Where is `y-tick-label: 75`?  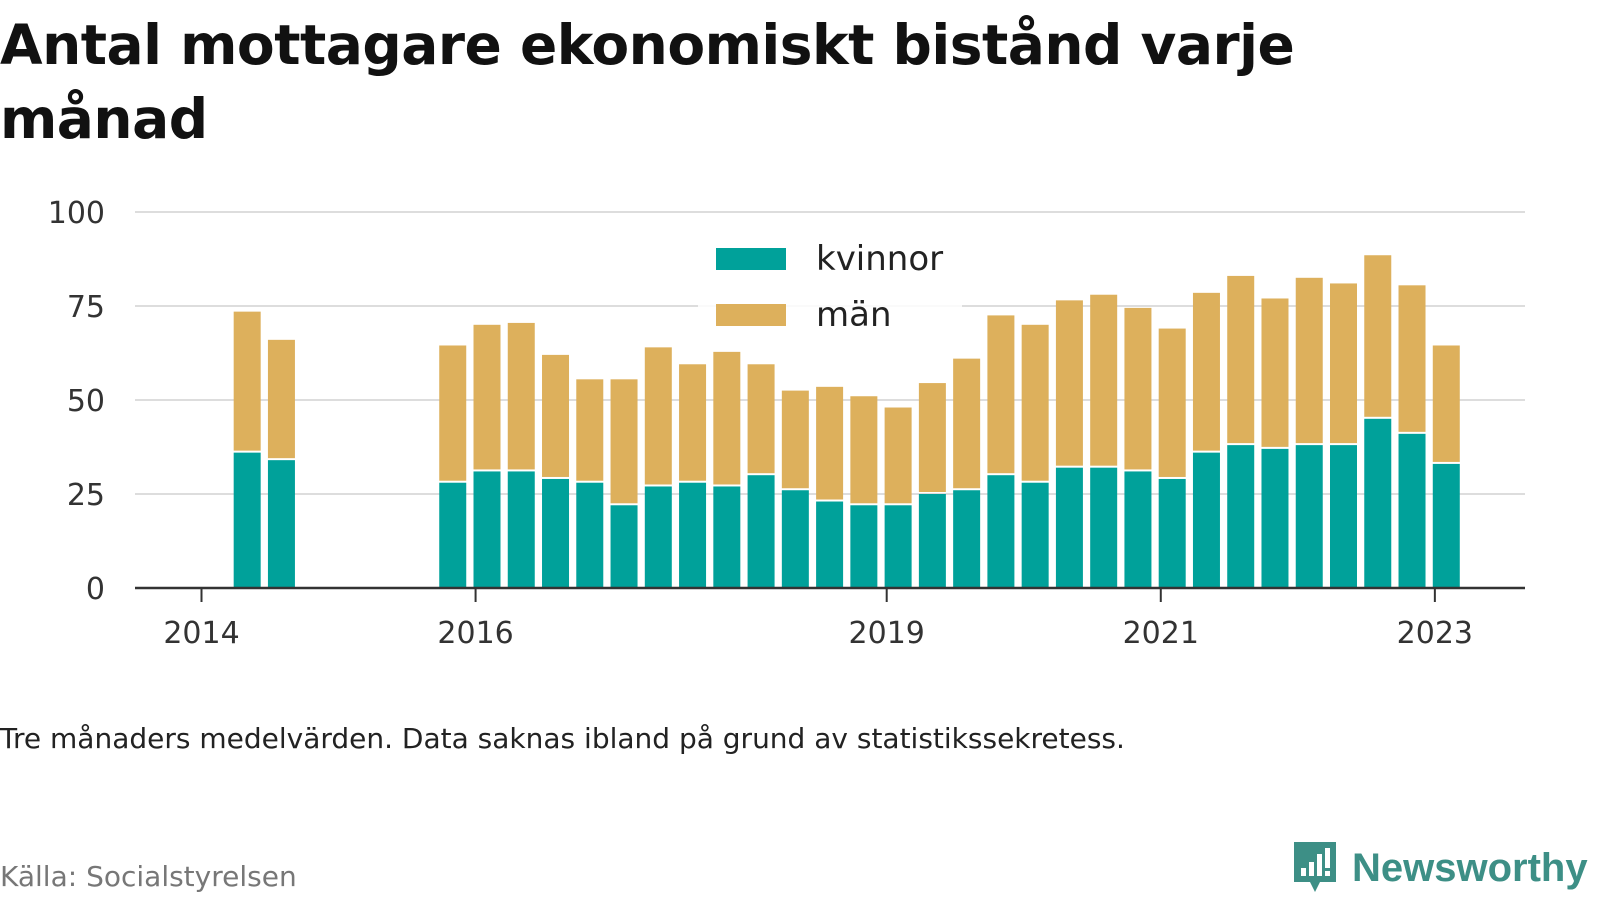
y-tick-label: 75 is located at coordinates (86, 307).